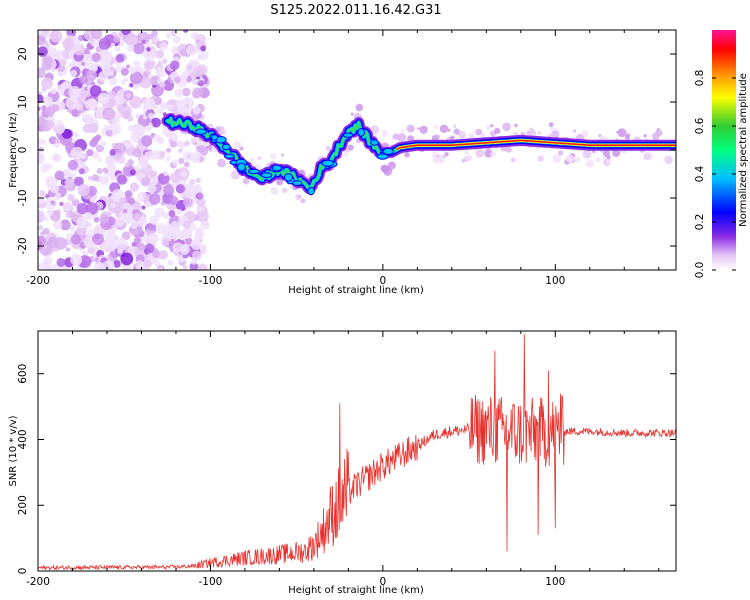 The width and height of the screenshot is (750, 600). I want to click on spectrogram-y-tick-label: -20, so click(23, 245).